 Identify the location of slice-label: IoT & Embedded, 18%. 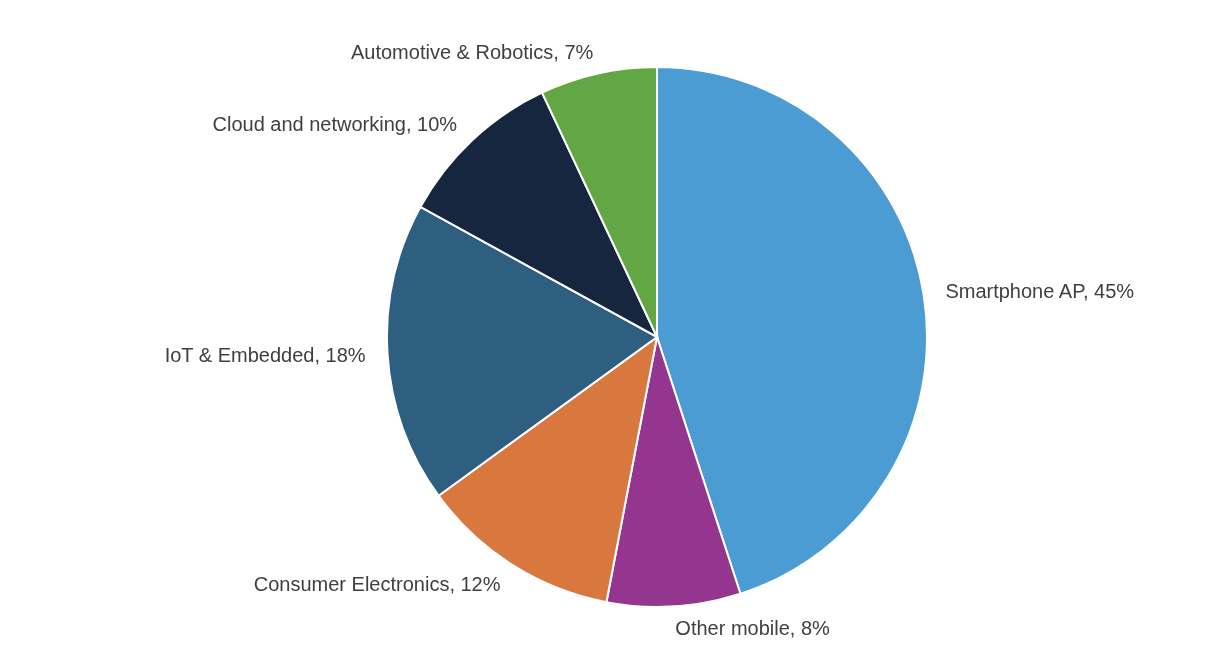
(265, 355).